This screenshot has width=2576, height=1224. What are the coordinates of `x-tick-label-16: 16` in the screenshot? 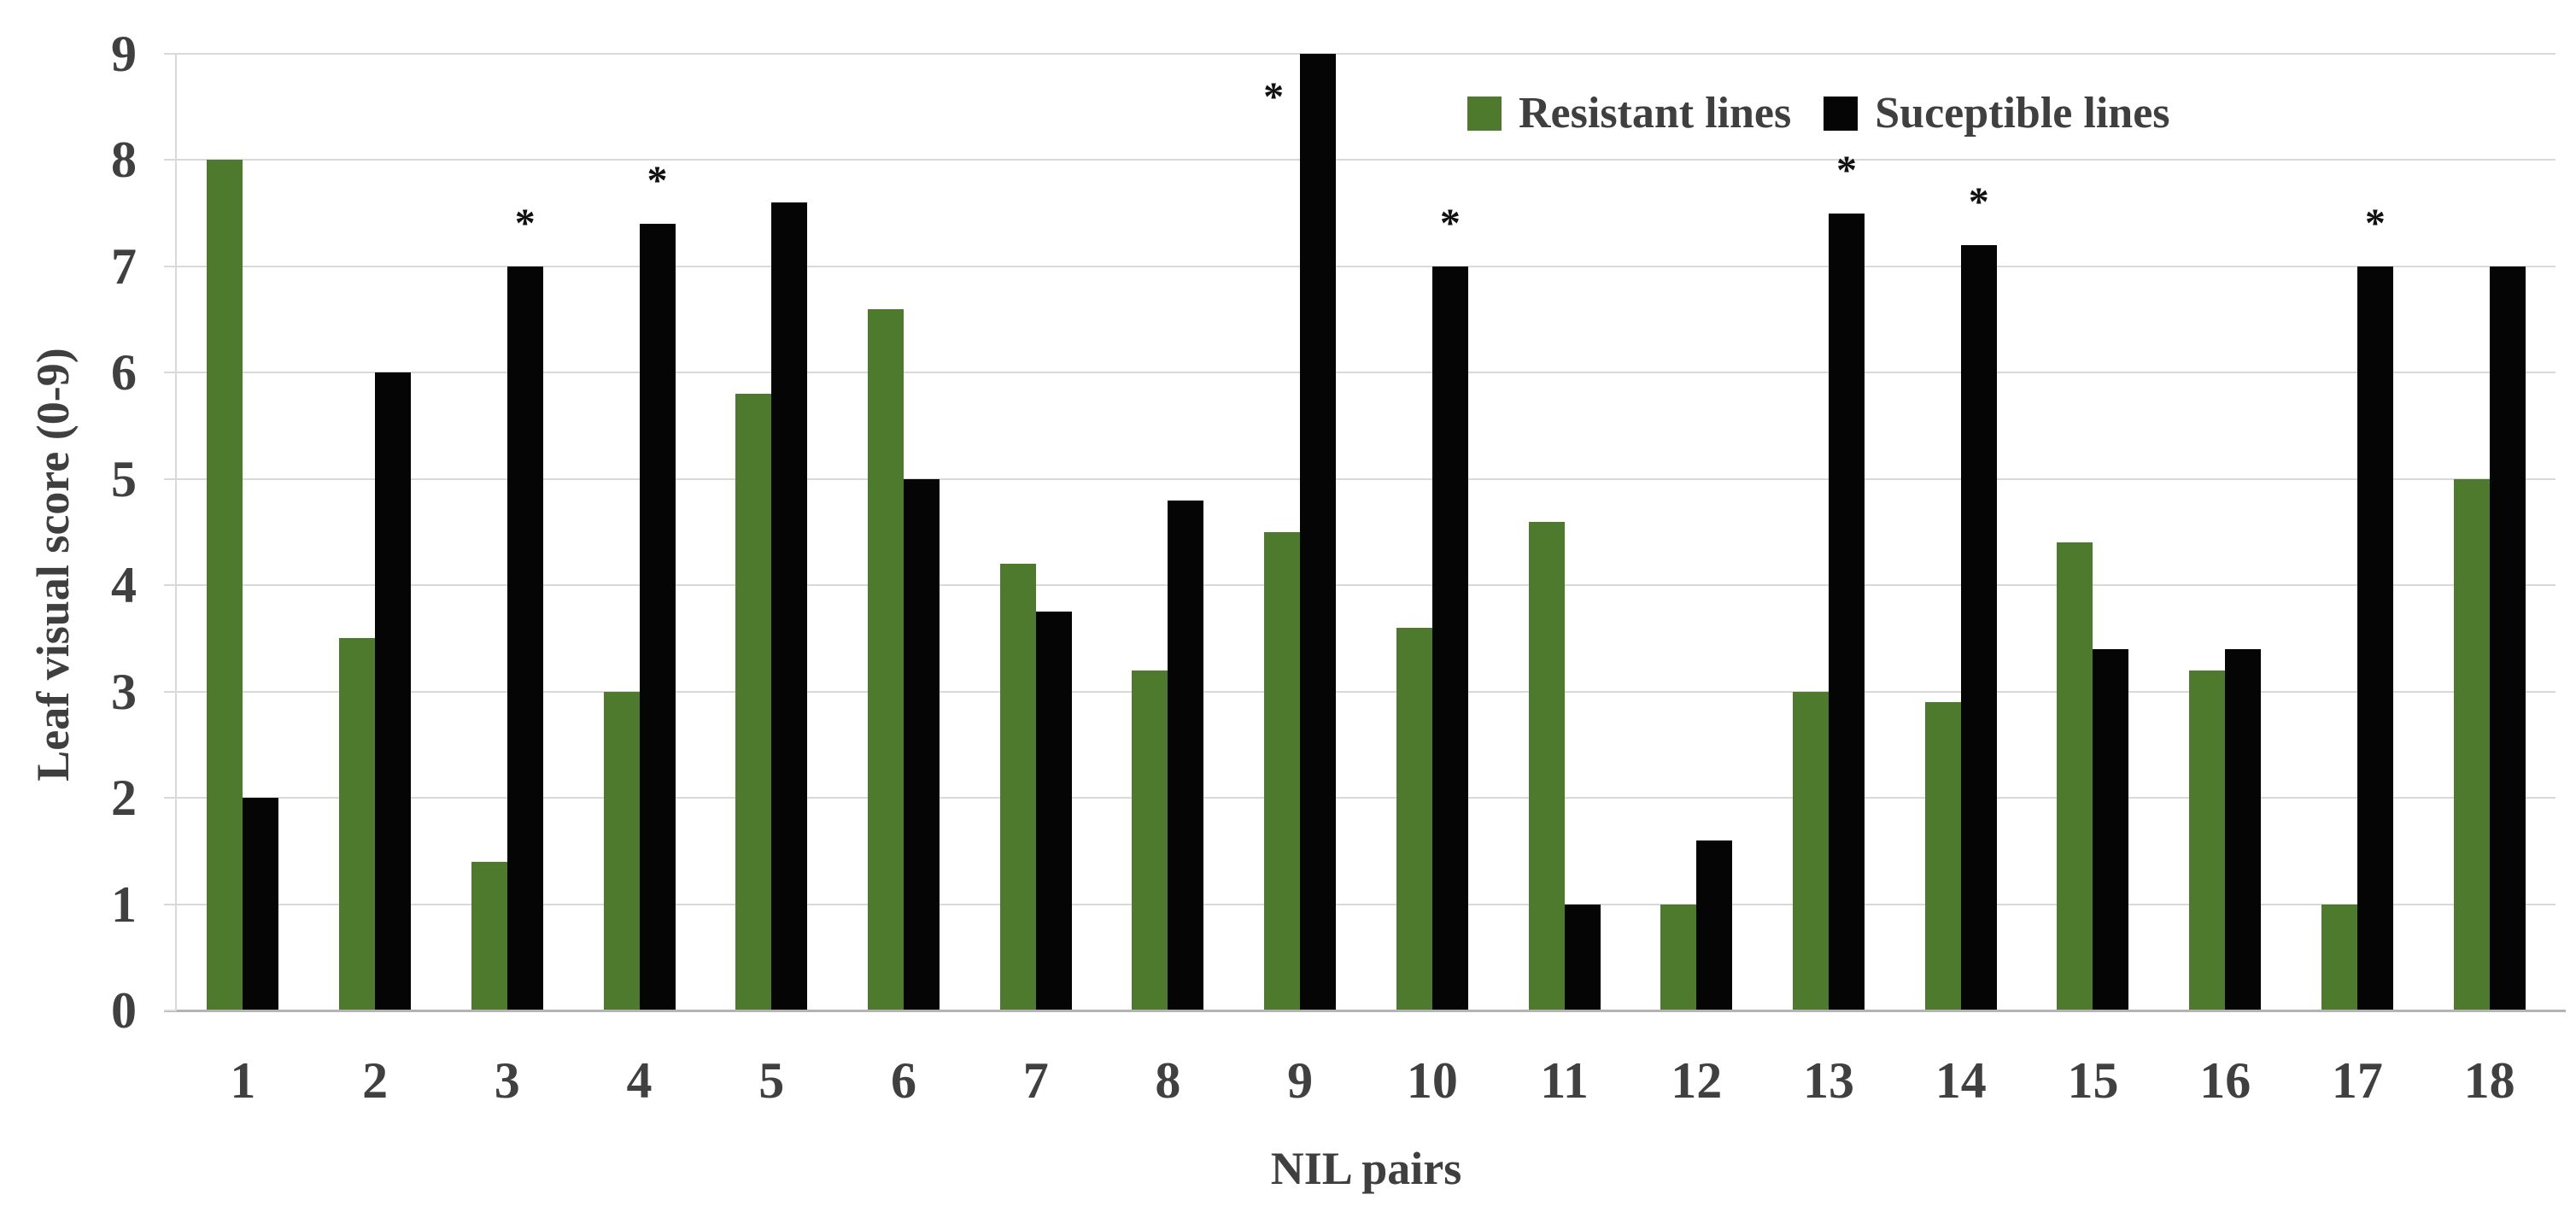 It's located at (2225, 1081).